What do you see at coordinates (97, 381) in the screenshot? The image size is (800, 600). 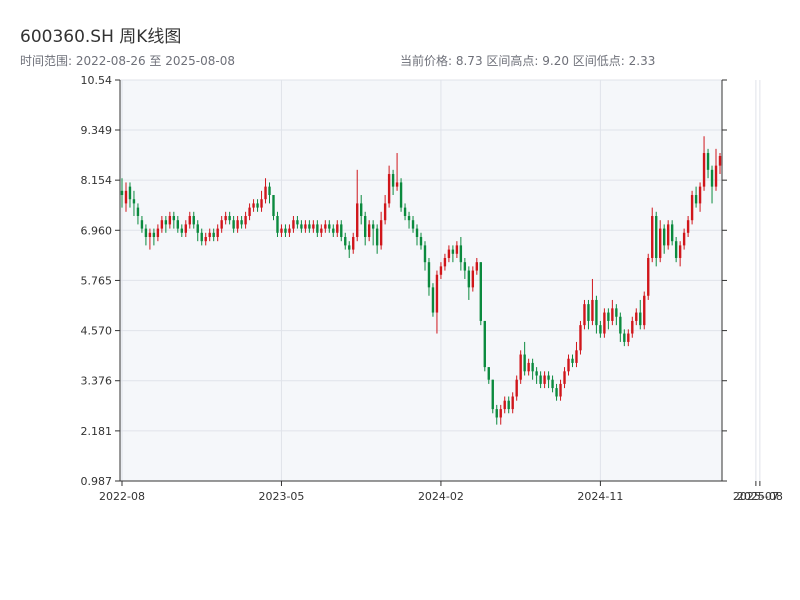 I see `y-tick-label: 3.376` at bounding box center [97, 381].